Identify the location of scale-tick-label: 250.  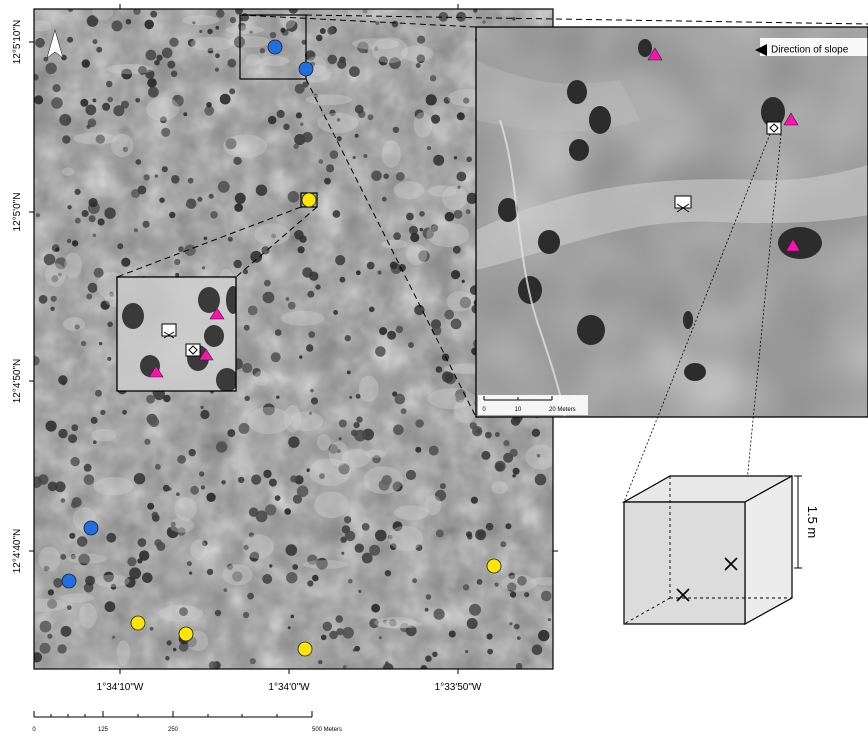
(173, 730).